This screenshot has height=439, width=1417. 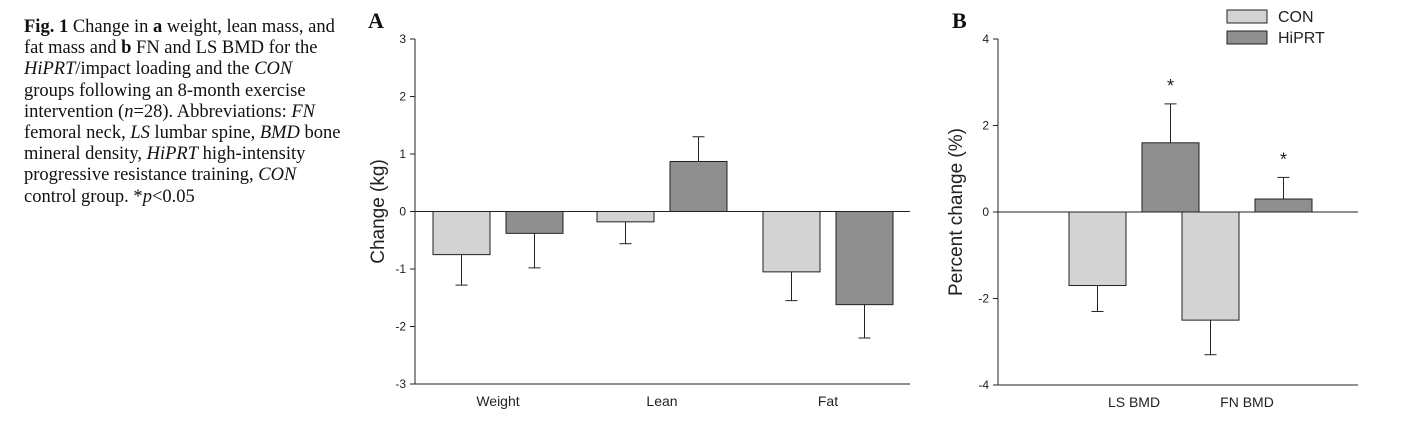 What do you see at coordinates (212, 111) in the screenshot?
I see `caption-text: =28). Abbreviations:` at bounding box center [212, 111].